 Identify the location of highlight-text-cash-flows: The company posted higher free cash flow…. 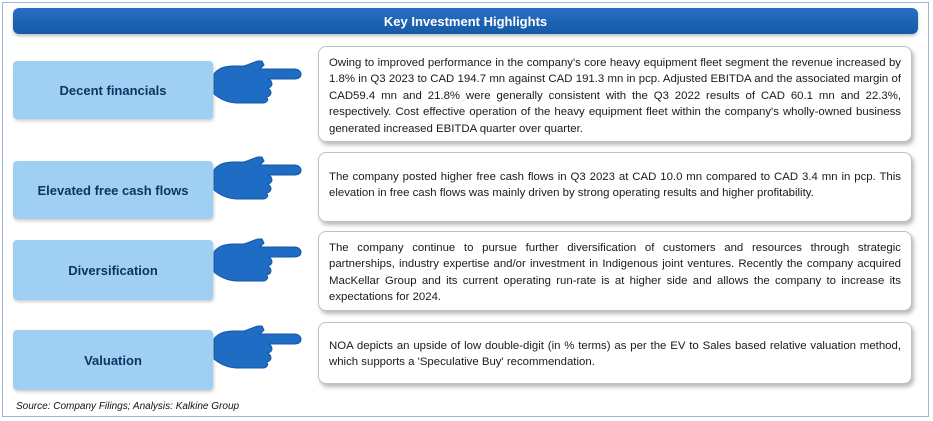
(615, 187).